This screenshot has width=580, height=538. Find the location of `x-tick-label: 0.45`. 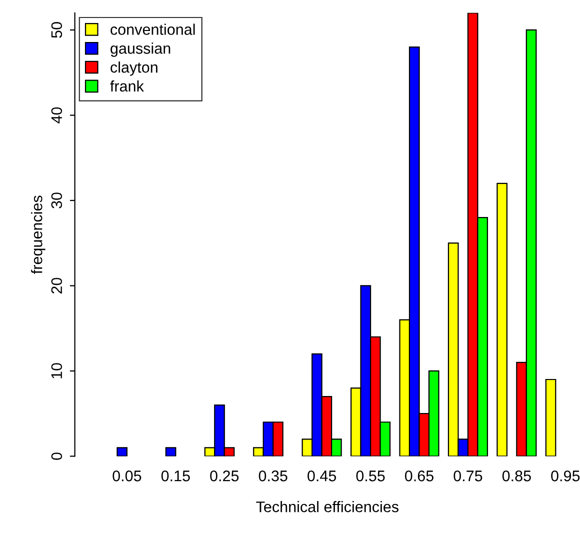

x-tick-label: 0.45 is located at coordinates (322, 476).